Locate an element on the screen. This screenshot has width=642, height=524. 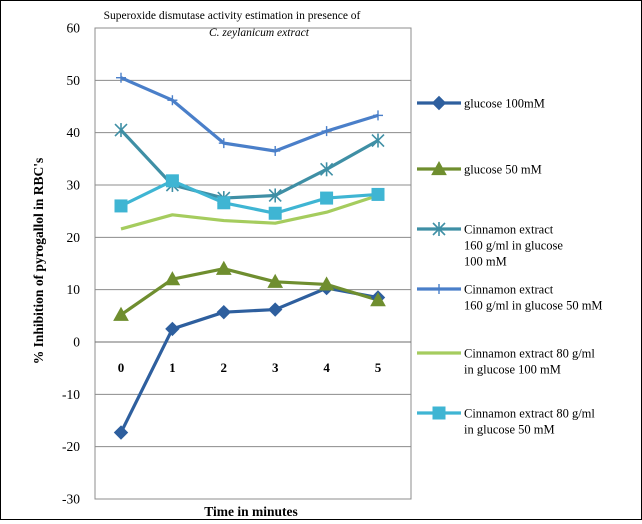
x-tick-label: 4 is located at coordinates (326, 367).